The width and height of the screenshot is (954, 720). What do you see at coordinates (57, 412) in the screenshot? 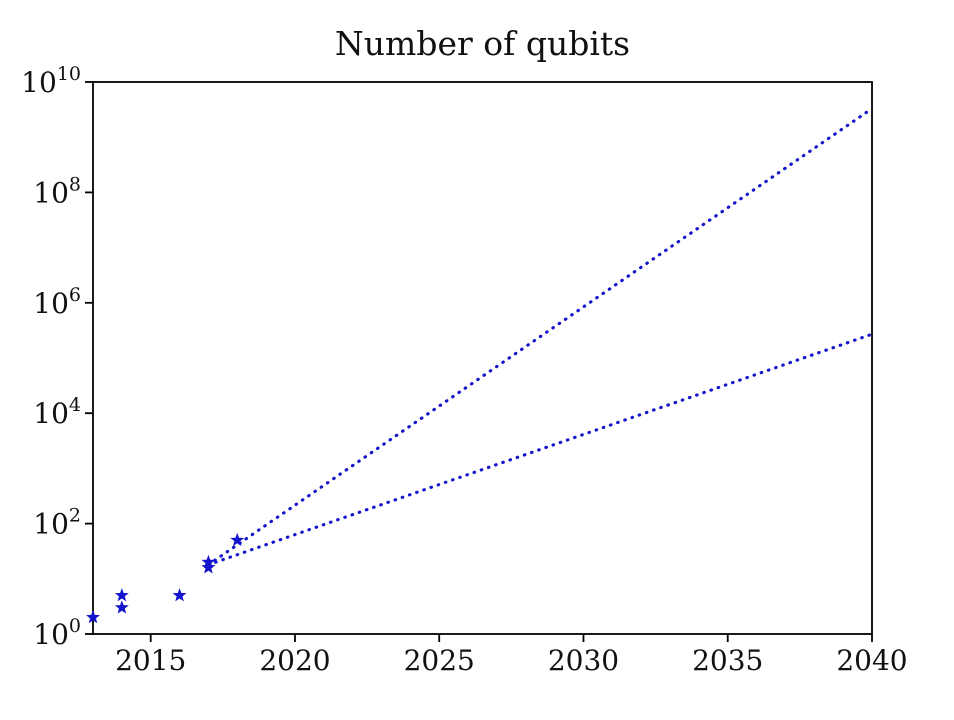
I see `y-tick-label: 10⁴` at bounding box center [57, 412].